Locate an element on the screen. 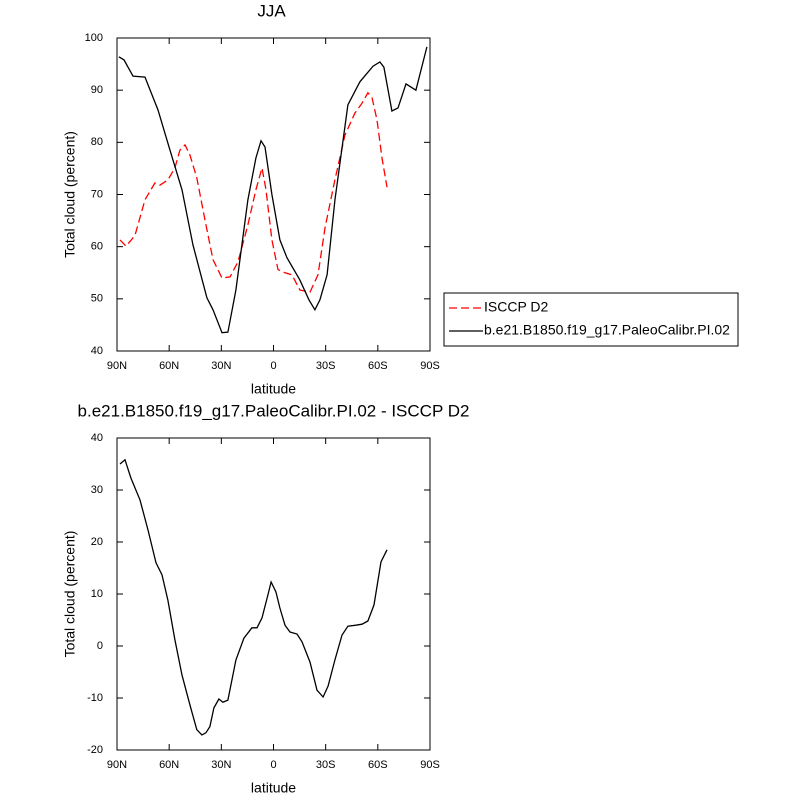 Image resolution: width=800 pixels, height=805 pixels. y-tick-label: 100 is located at coordinates (94, 38).